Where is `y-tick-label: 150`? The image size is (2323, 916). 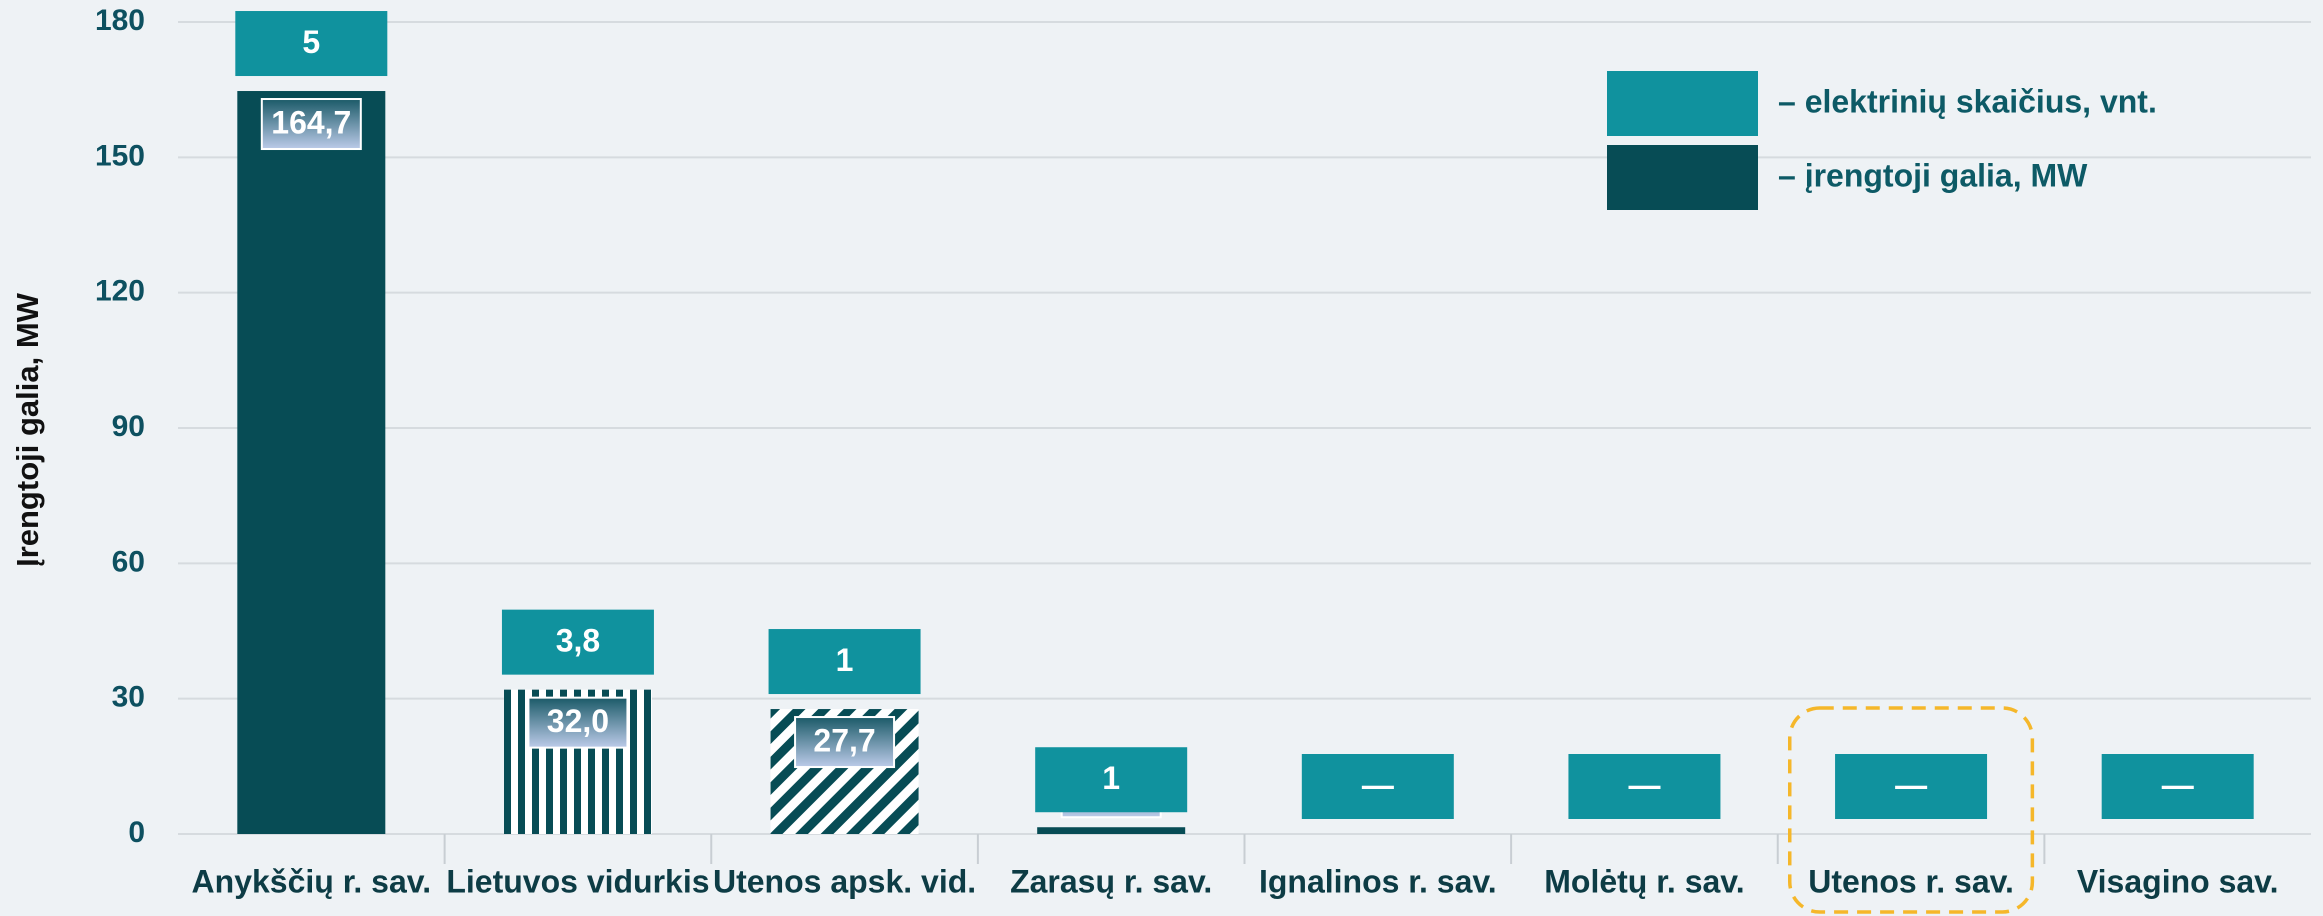 y-tick-label: 150 is located at coordinates (120, 155).